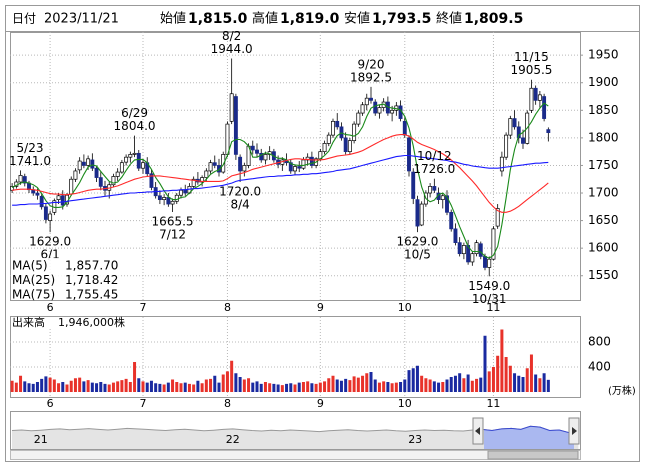 The height and width of the screenshot is (470, 653). Describe the element at coordinates (233, 439) in the screenshot. I see `navigator-label: 22` at that location.